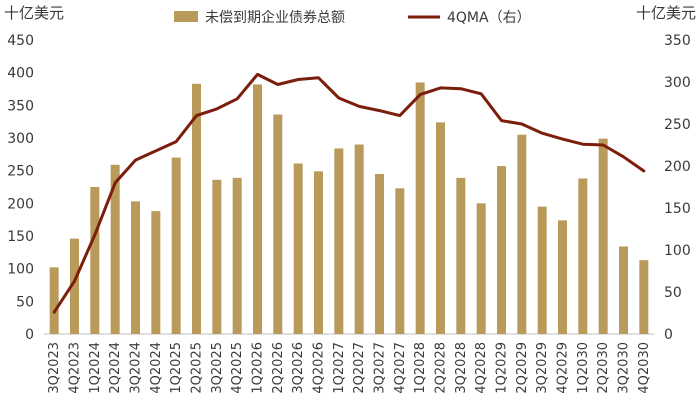 This screenshot has height=413, width=700. What do you see at coordinates (461, 368) in the screenshot?
I see `x-tick-label: 3Q2028` at bounding box center [461, 368].